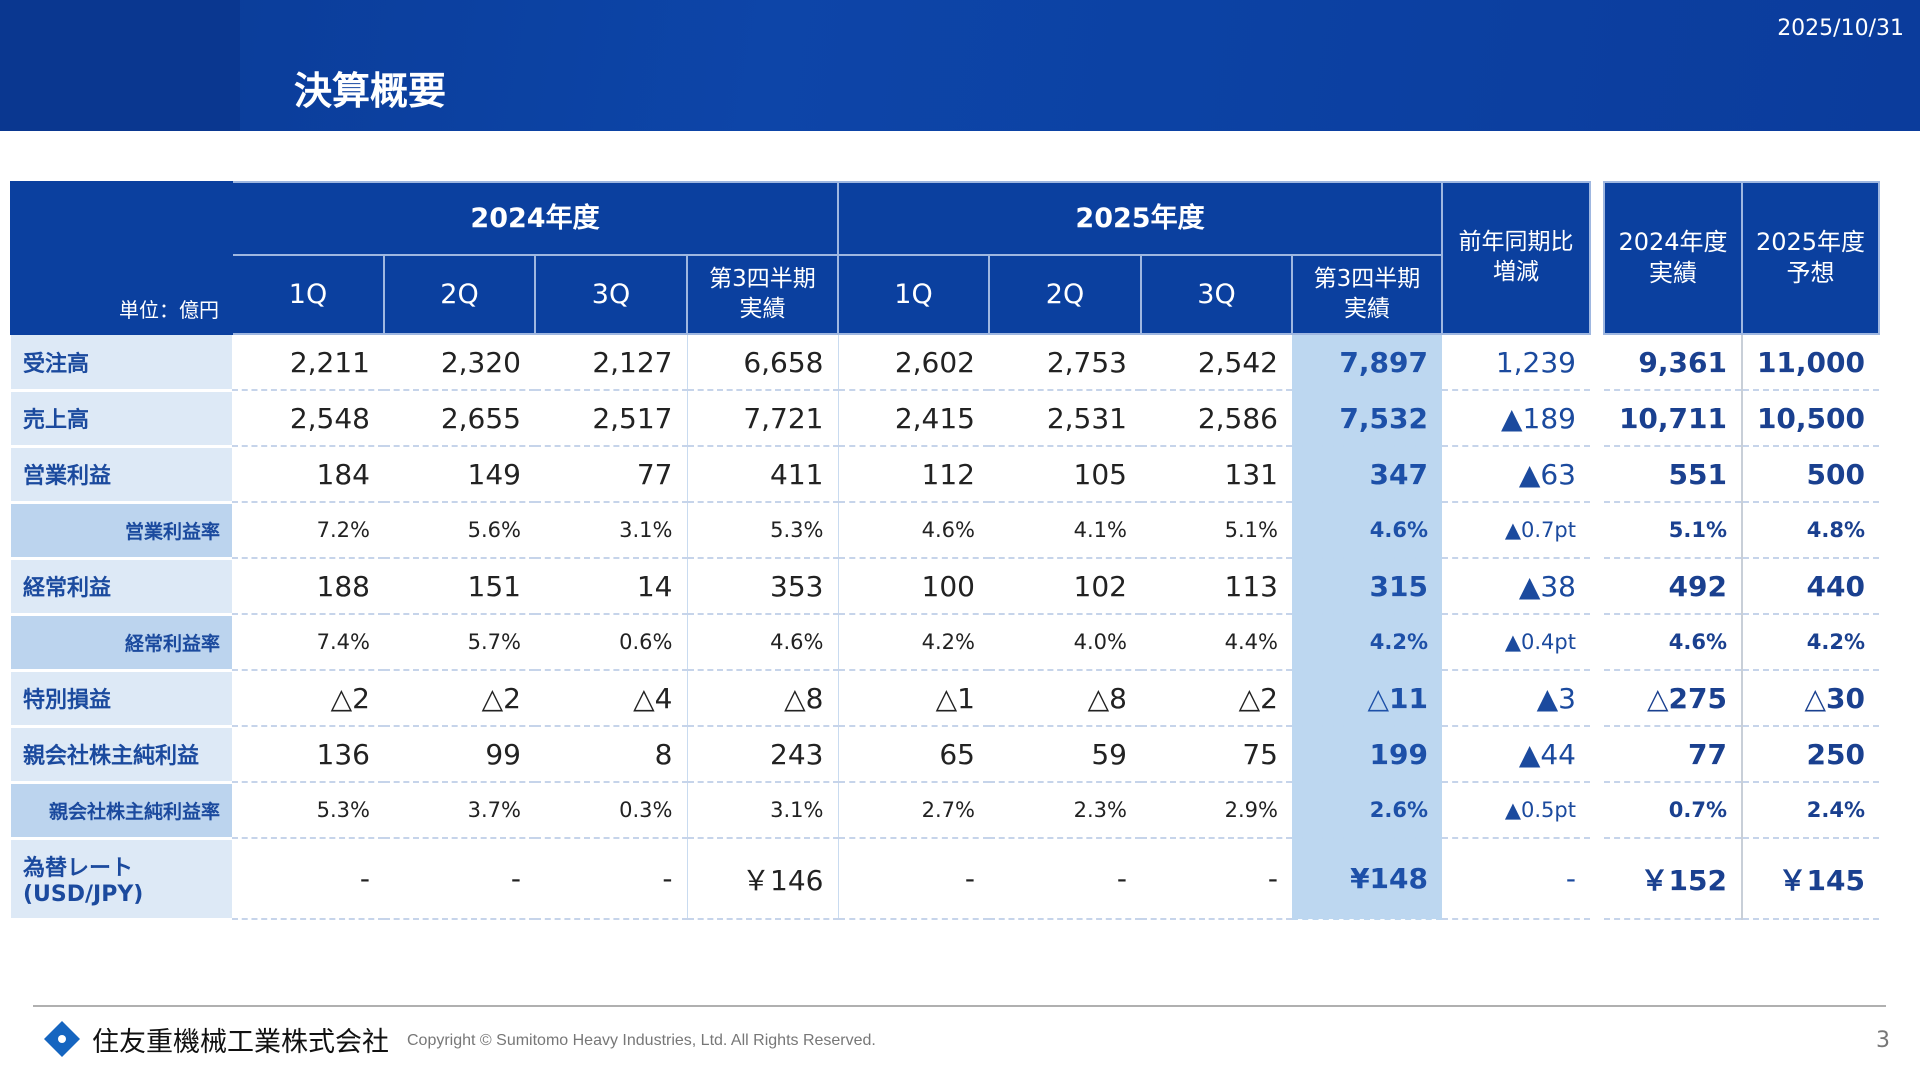 Image resolution: width=1920 pixels, height=1080 pixels. I want to click on table-row: 経常利益 188 151 14 353 100 102 113 315 ▲38 492 440, so click(945, 587).